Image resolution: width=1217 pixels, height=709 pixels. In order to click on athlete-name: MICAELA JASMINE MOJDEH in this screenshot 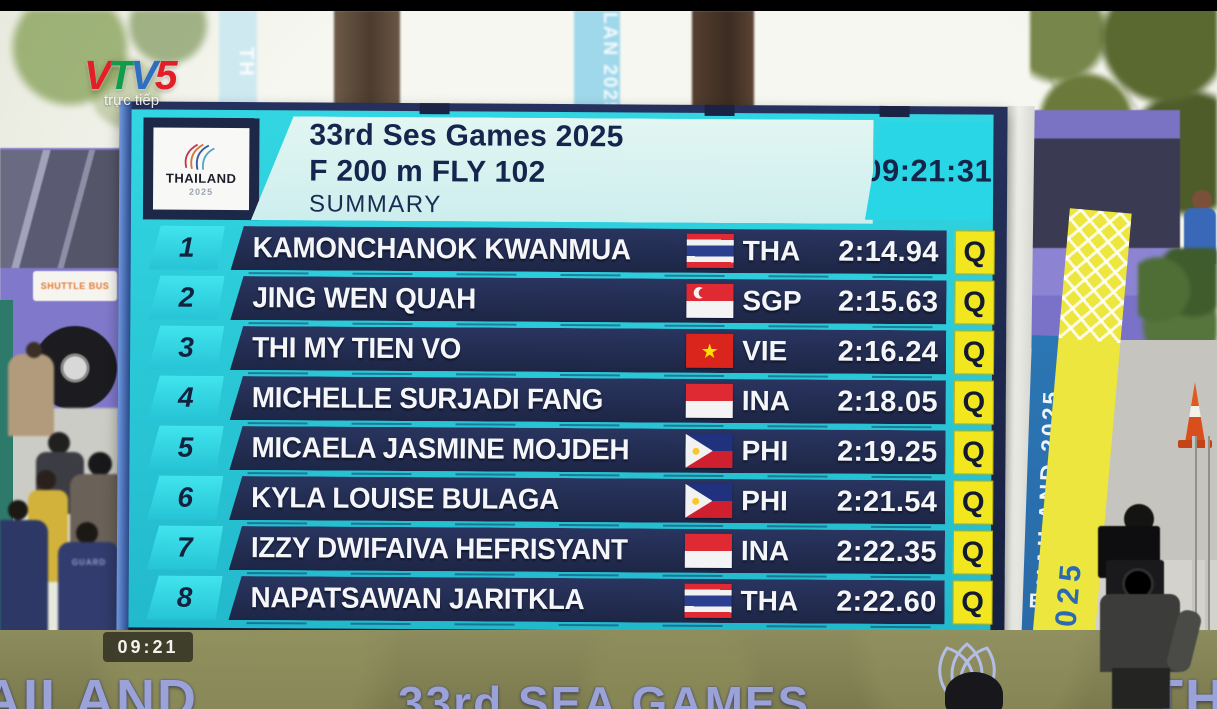, I will do `click(440, 449)`.